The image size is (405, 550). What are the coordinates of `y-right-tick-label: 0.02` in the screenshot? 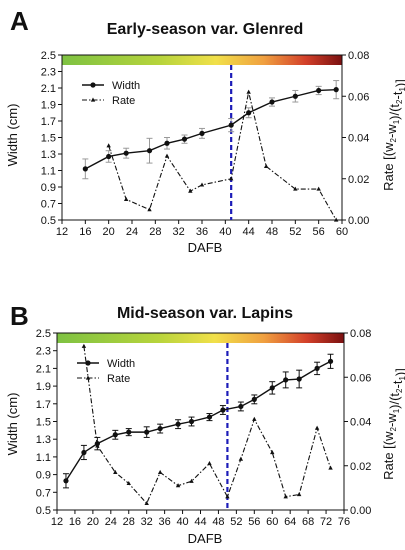 It's located at (358, 180).